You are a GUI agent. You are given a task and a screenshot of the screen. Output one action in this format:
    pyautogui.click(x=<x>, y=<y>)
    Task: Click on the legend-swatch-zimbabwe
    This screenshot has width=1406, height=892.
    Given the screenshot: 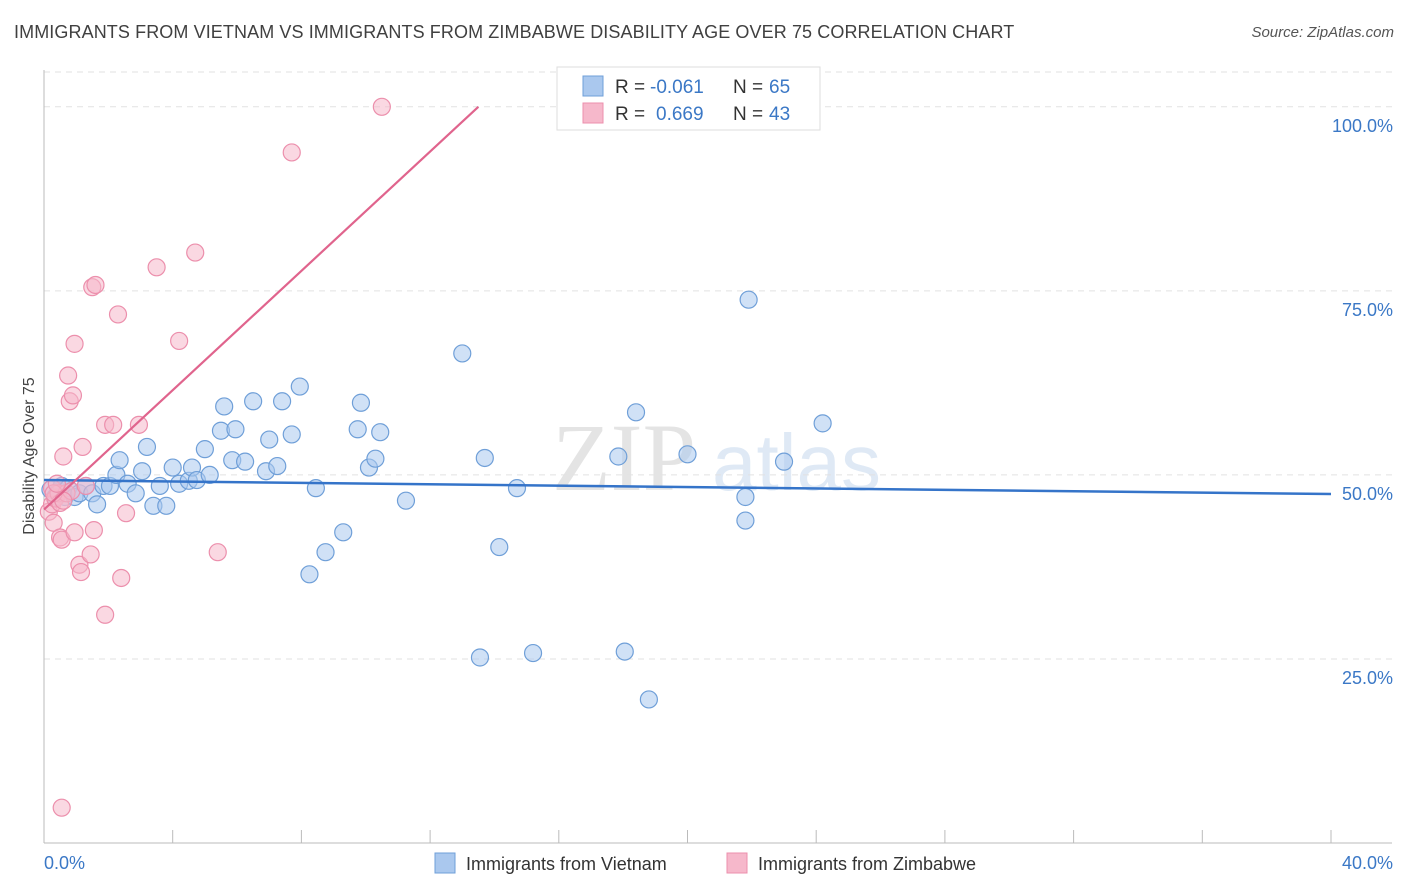 What is the action you would take?
    pyautogui.click(x=593, y=113)
    